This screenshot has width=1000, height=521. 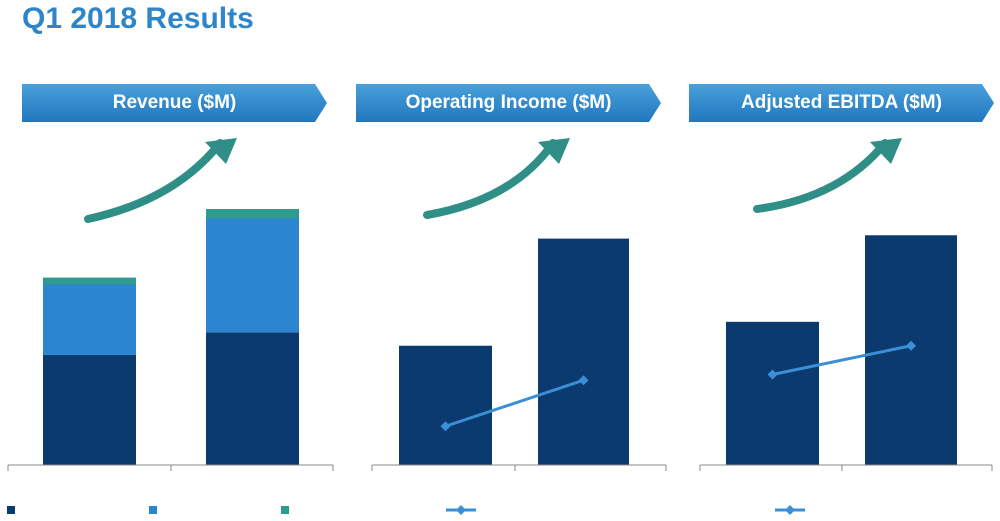 What do you see at coordinates (174, 103) in the screenshot?
I see `revenue-banner: Revenue ($M)` at bounding box center [174, 103].